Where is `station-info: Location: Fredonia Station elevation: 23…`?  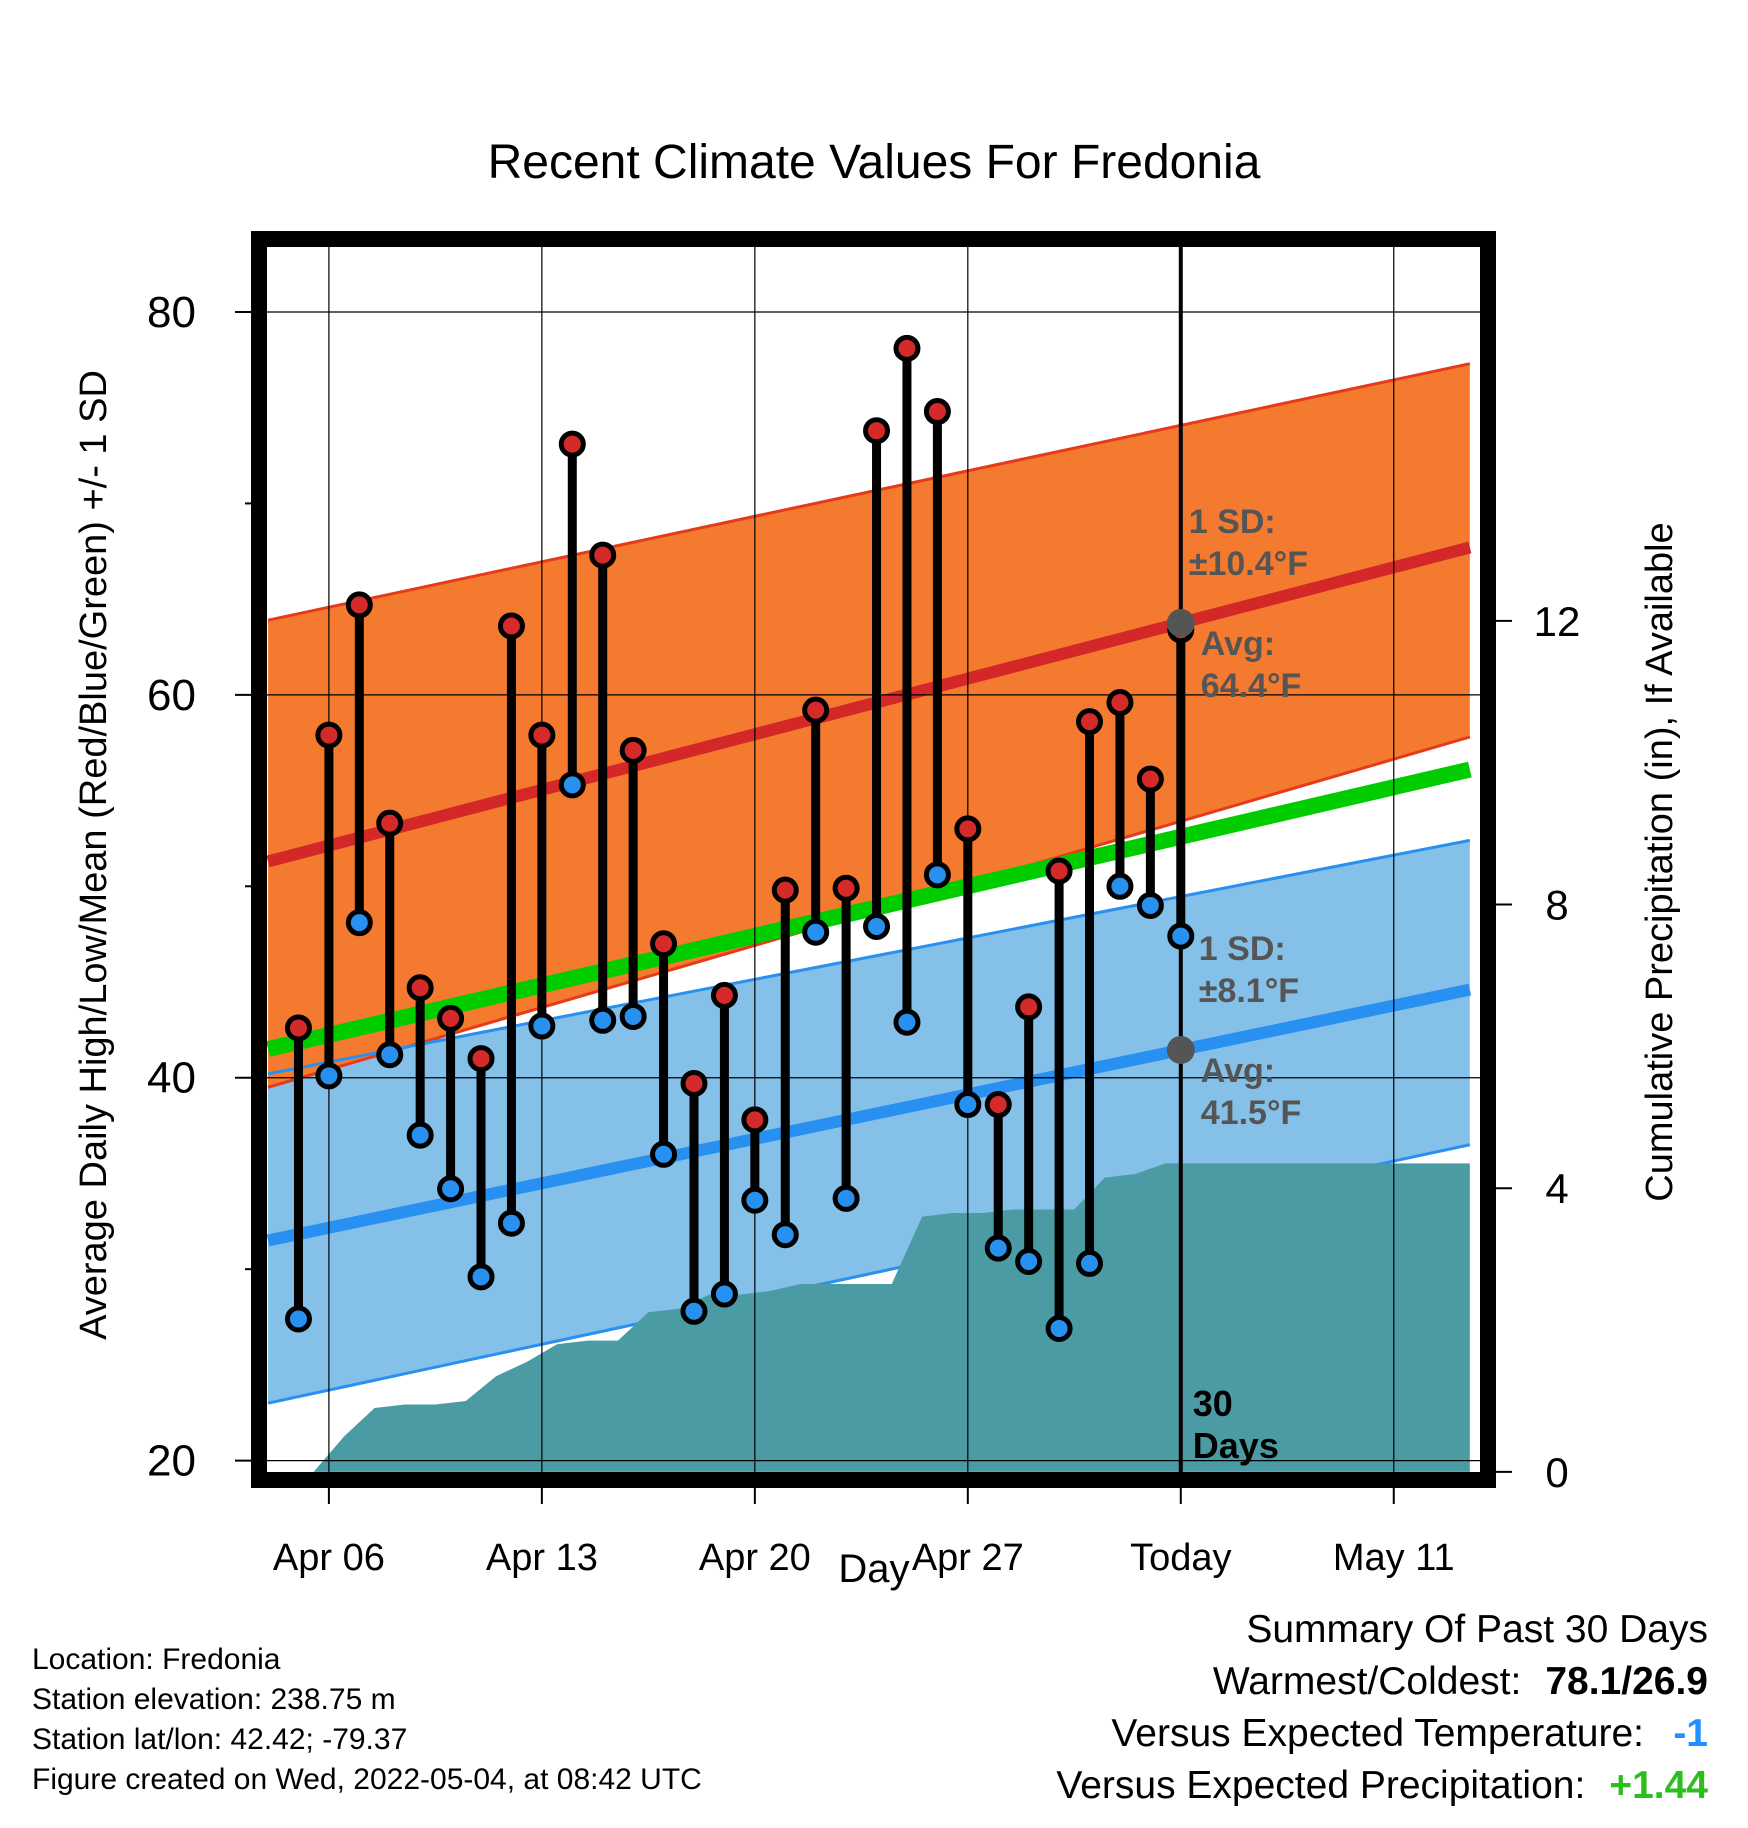 station-info: Location: Fredonia Station elevation: 23… is located at coordinates (367, 1720).